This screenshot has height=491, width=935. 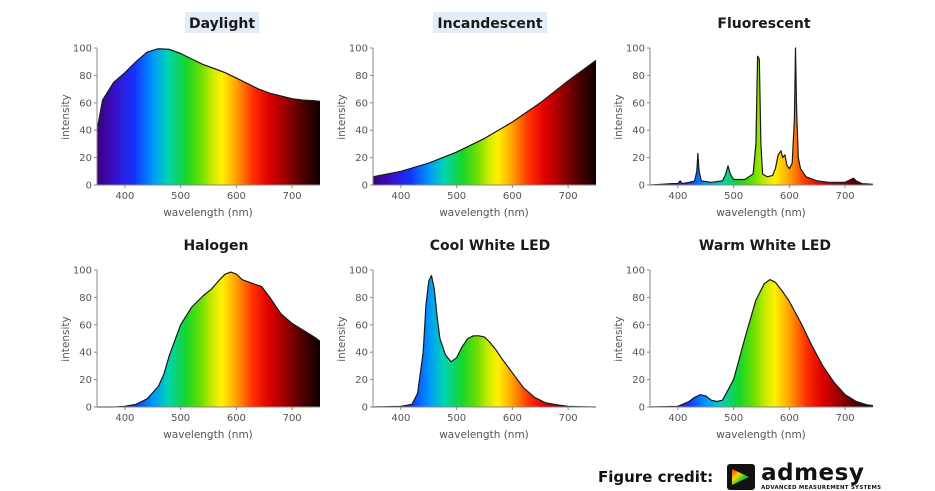 What do you see at coordinates (765, 246) in the screenshot?
I see `chart-title: Warm White LED` at bounding box center [765, 246].